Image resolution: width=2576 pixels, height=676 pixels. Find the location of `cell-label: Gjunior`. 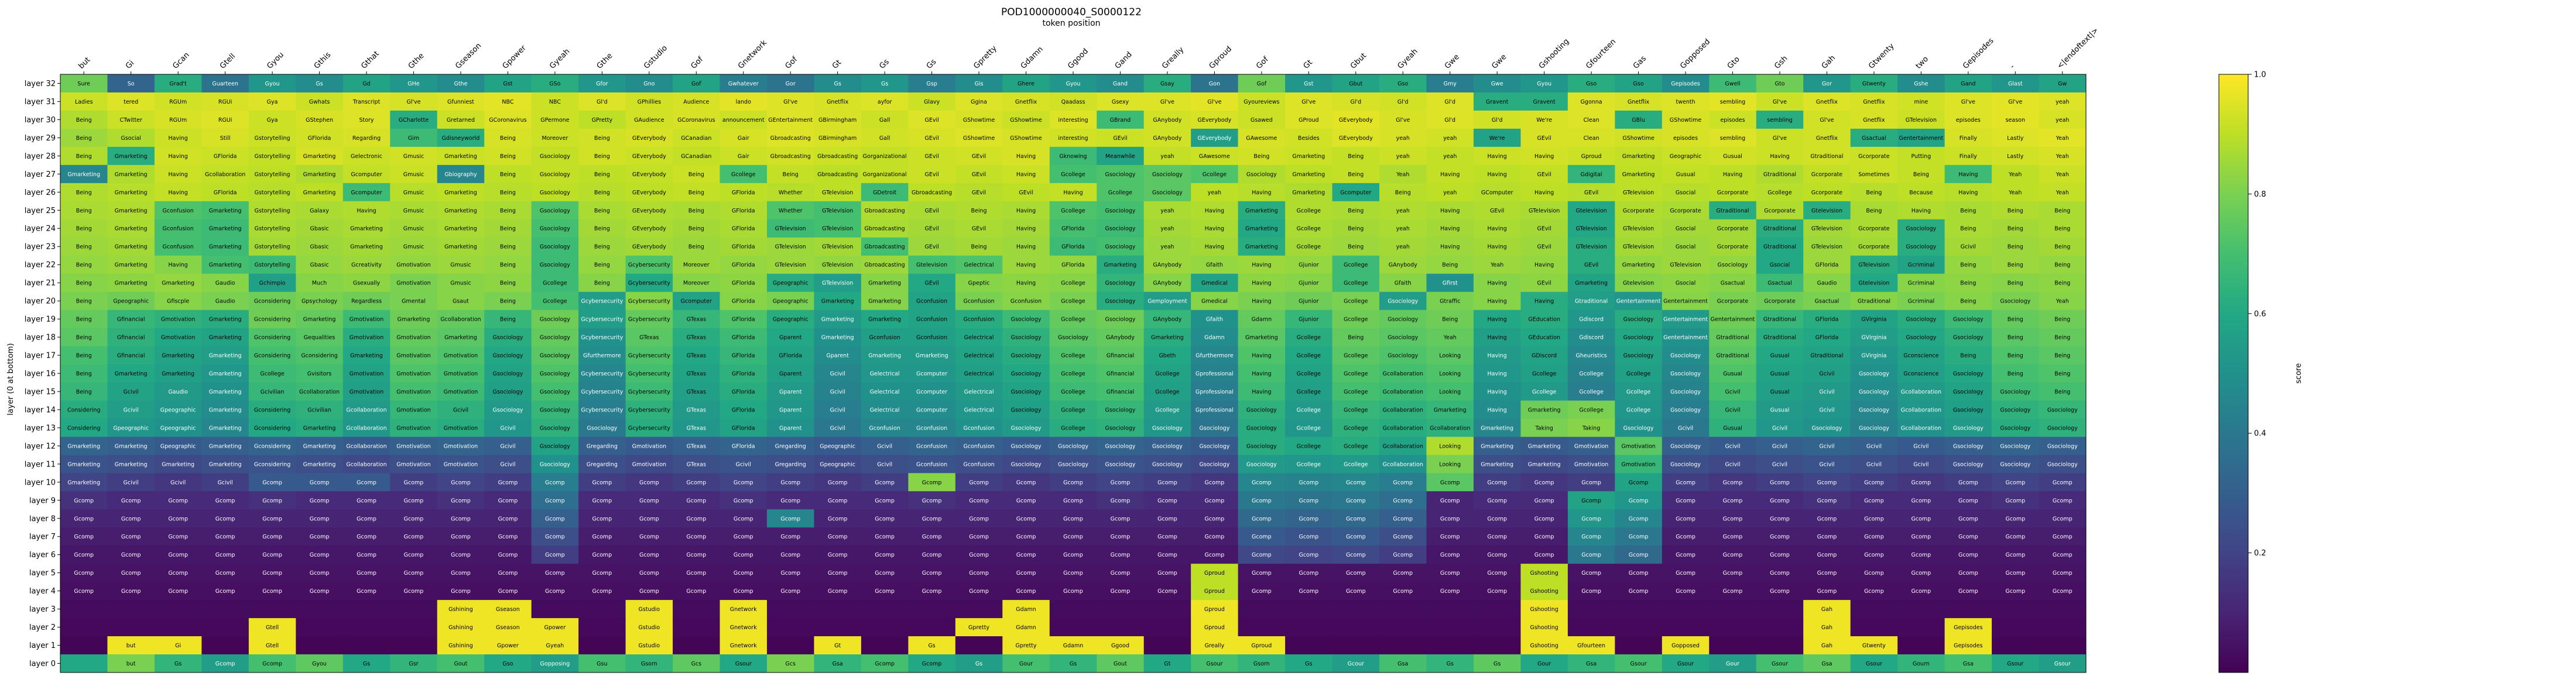

cell-label: Gjunior is located at coordinates (1308, 265).